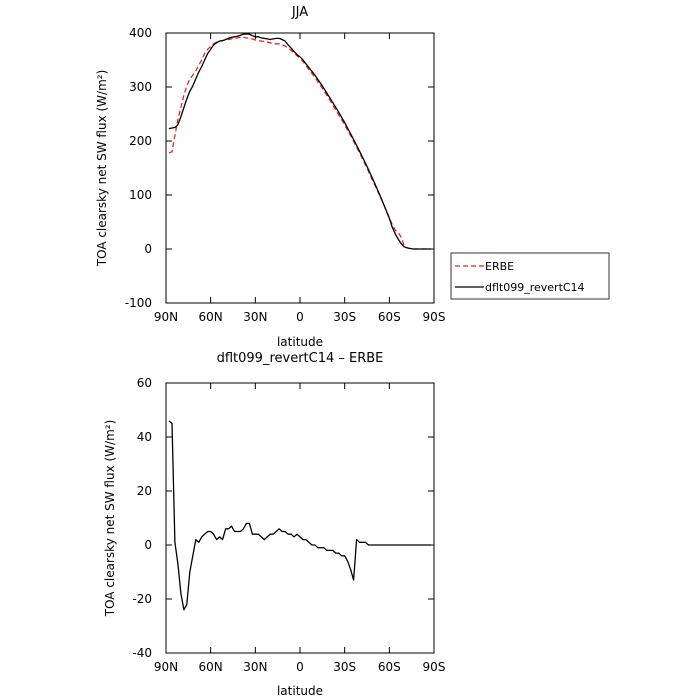 The image size is (700, 700). Describe the element at coordinates (166, 667) in the screenshot. I see `bottom-x-tick-label: 90N` at that location.